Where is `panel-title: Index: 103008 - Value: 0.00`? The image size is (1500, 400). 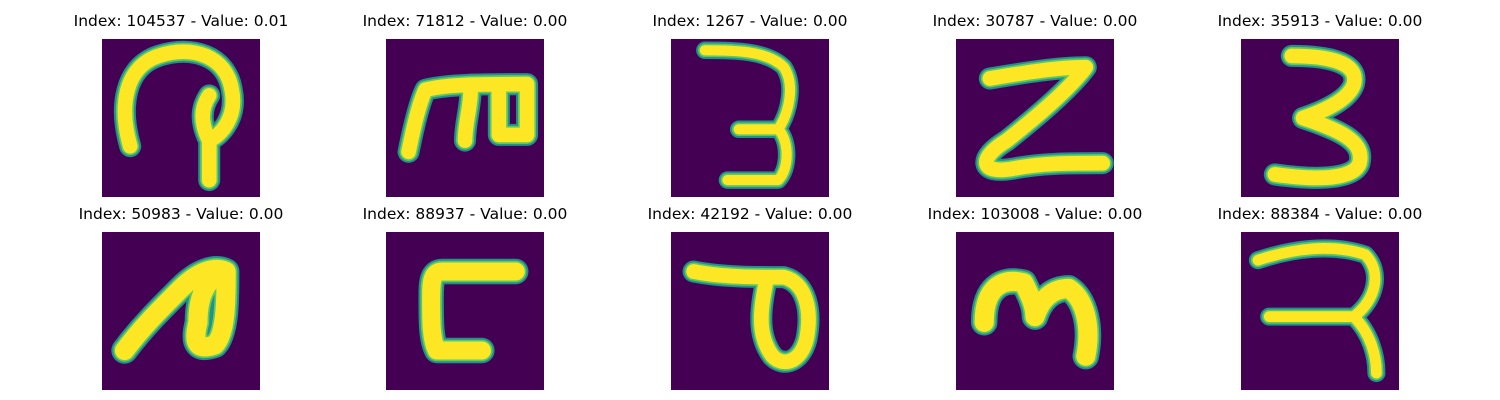 panel-title: Index: 103008 - Value: 0.00 is located at coordinates (1035, 214).